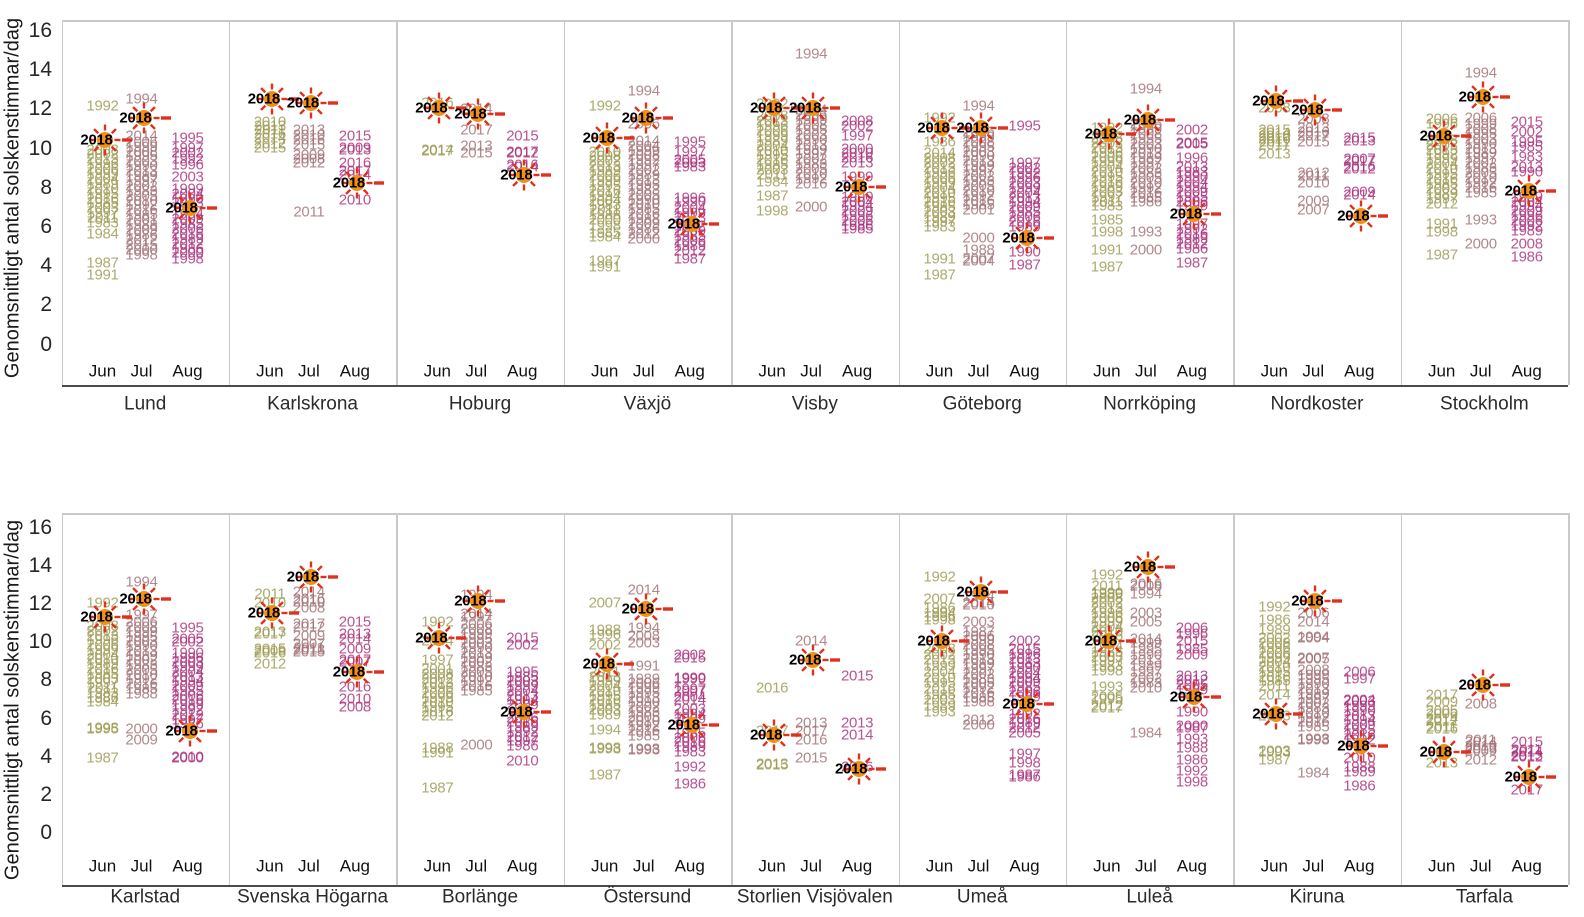 The image size is (1584, 917). What do you see at coordinates (939, 259) in the screenshot?
I see `year-data-label: 1991` at bounding box center [939, 259].